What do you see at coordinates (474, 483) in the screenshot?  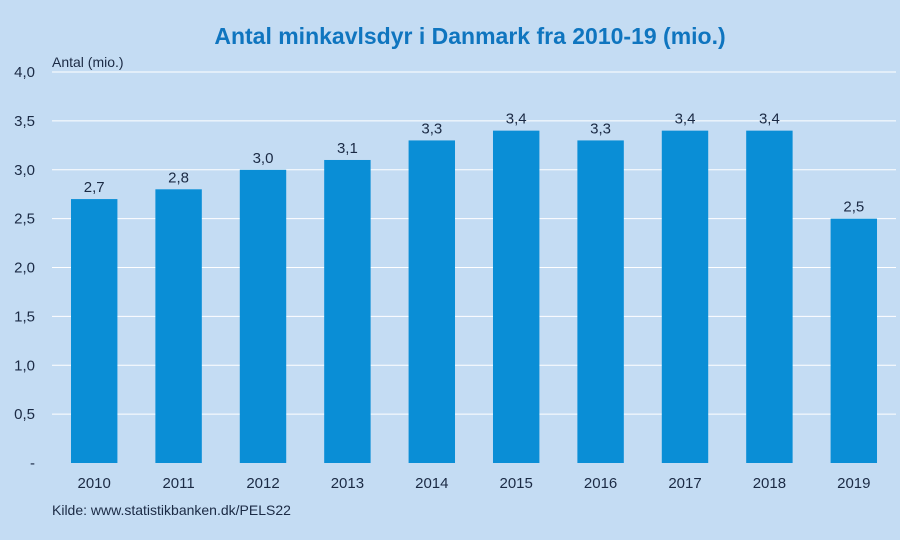 I see `x-axis-ticks: 2010 2011 2012 2013 2014 2015 2016 2017 2018 2019` at bounding box center [474, 483].